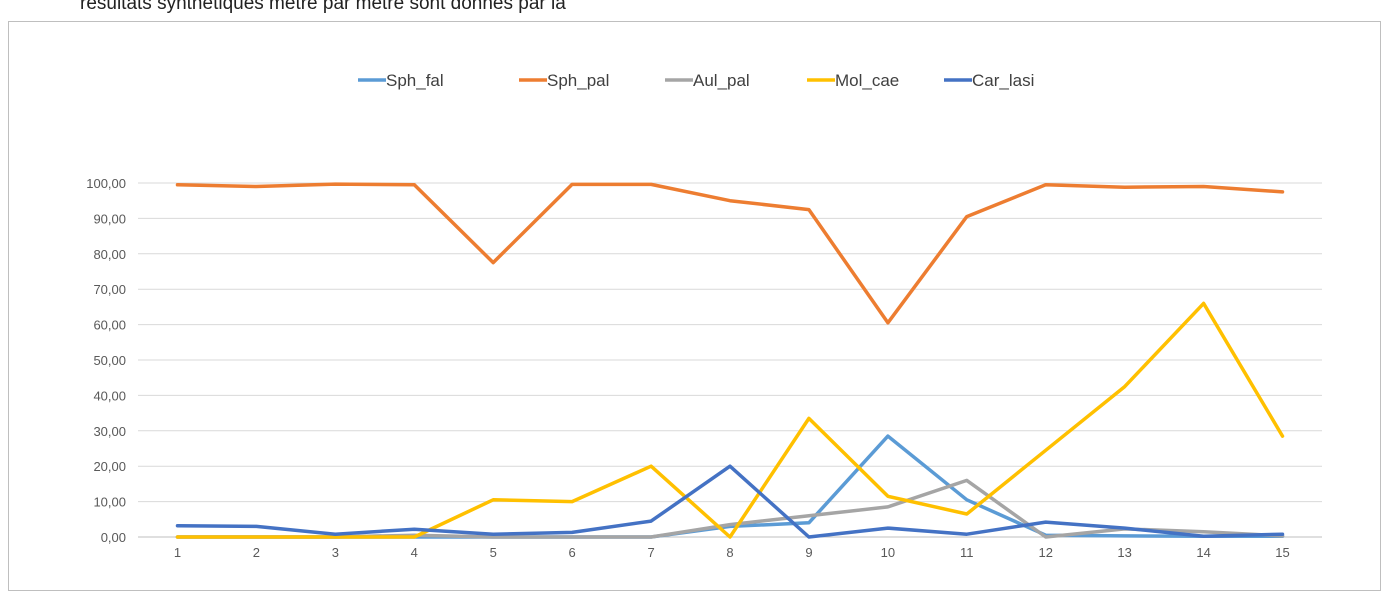 The image size is (1387, 591). I want to click on x-tick-label: 2, so click(256, 552).